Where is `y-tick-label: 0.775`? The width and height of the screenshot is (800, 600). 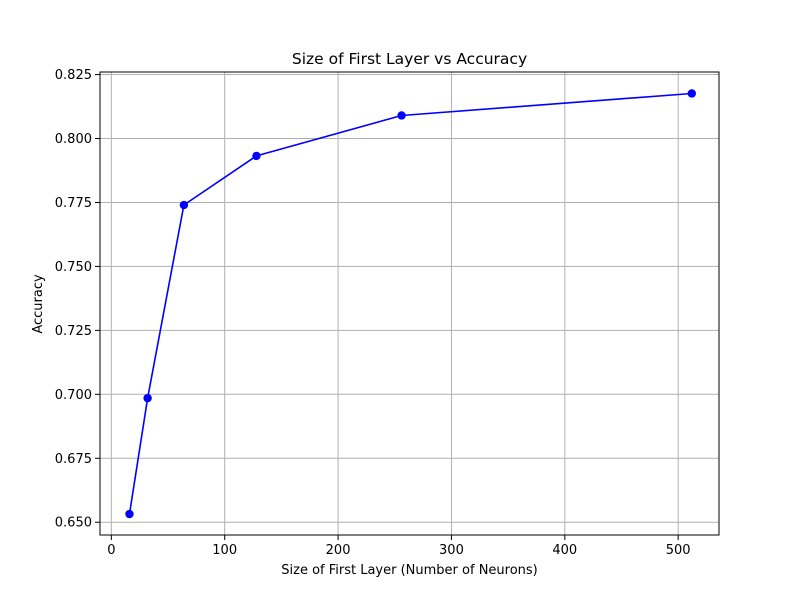
y-tick-label: 0.775 is located at coordinates (73, 203).